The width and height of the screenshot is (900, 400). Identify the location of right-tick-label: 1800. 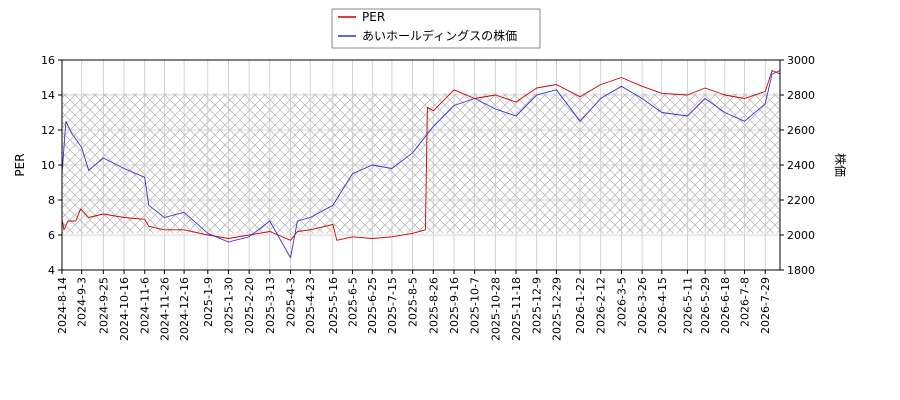
(801, 270).